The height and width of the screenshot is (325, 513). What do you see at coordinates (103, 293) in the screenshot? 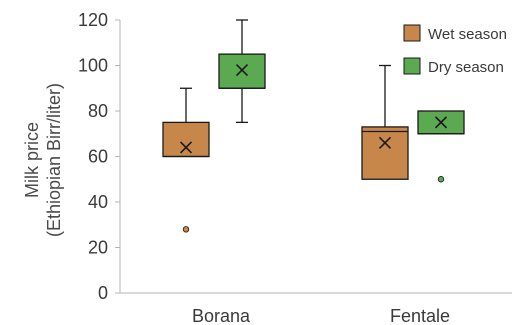
I see `y-tick-label: 0` at bounding box center [103, 293].